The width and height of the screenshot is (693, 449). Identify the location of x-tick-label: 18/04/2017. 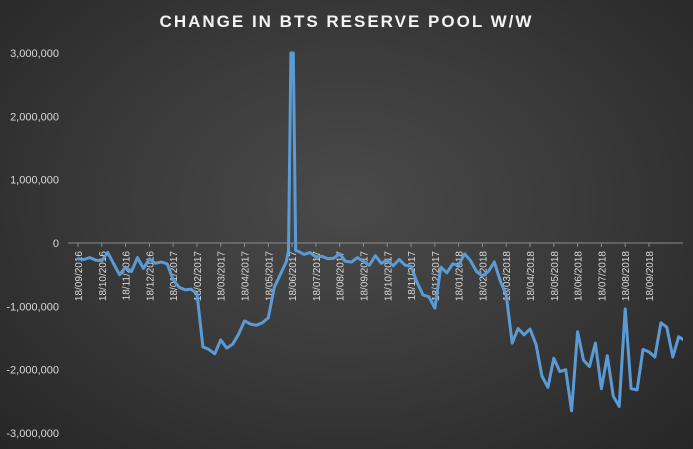
(246, 276).